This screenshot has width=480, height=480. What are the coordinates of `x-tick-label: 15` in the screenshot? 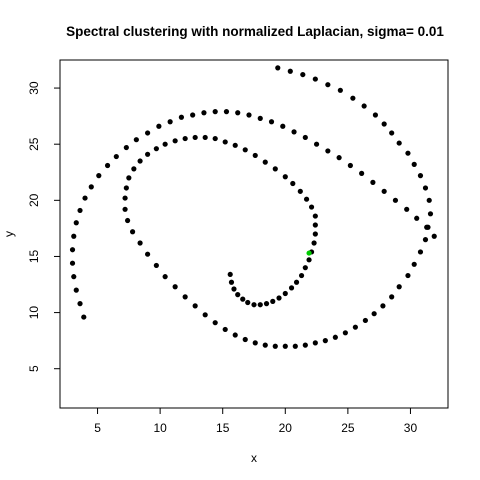 It's located at (223, 428).